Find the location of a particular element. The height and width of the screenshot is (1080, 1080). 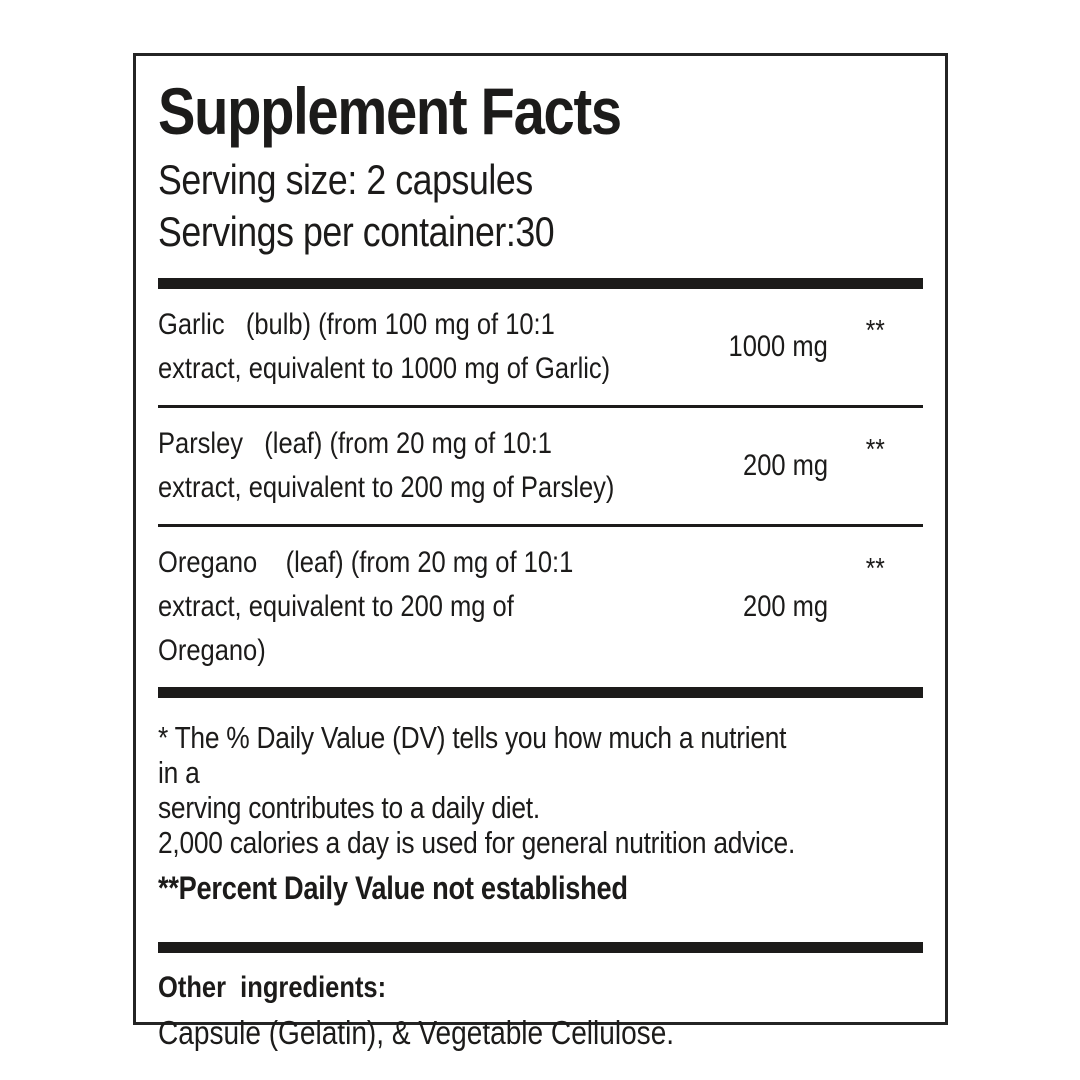

serving-size-line: Serving size: 2 capsules is located at coordinates (345, 179).